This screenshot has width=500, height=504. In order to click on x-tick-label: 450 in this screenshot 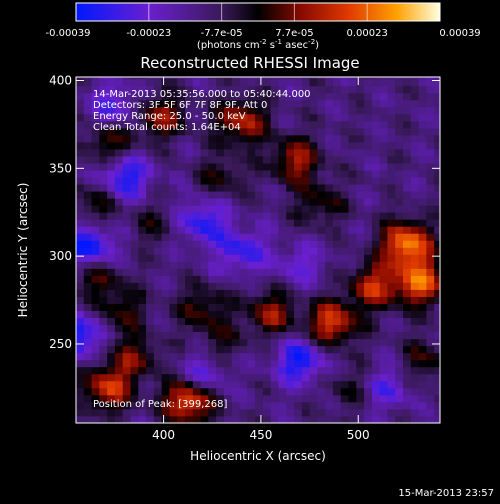, I will do `click(260, 435)`.